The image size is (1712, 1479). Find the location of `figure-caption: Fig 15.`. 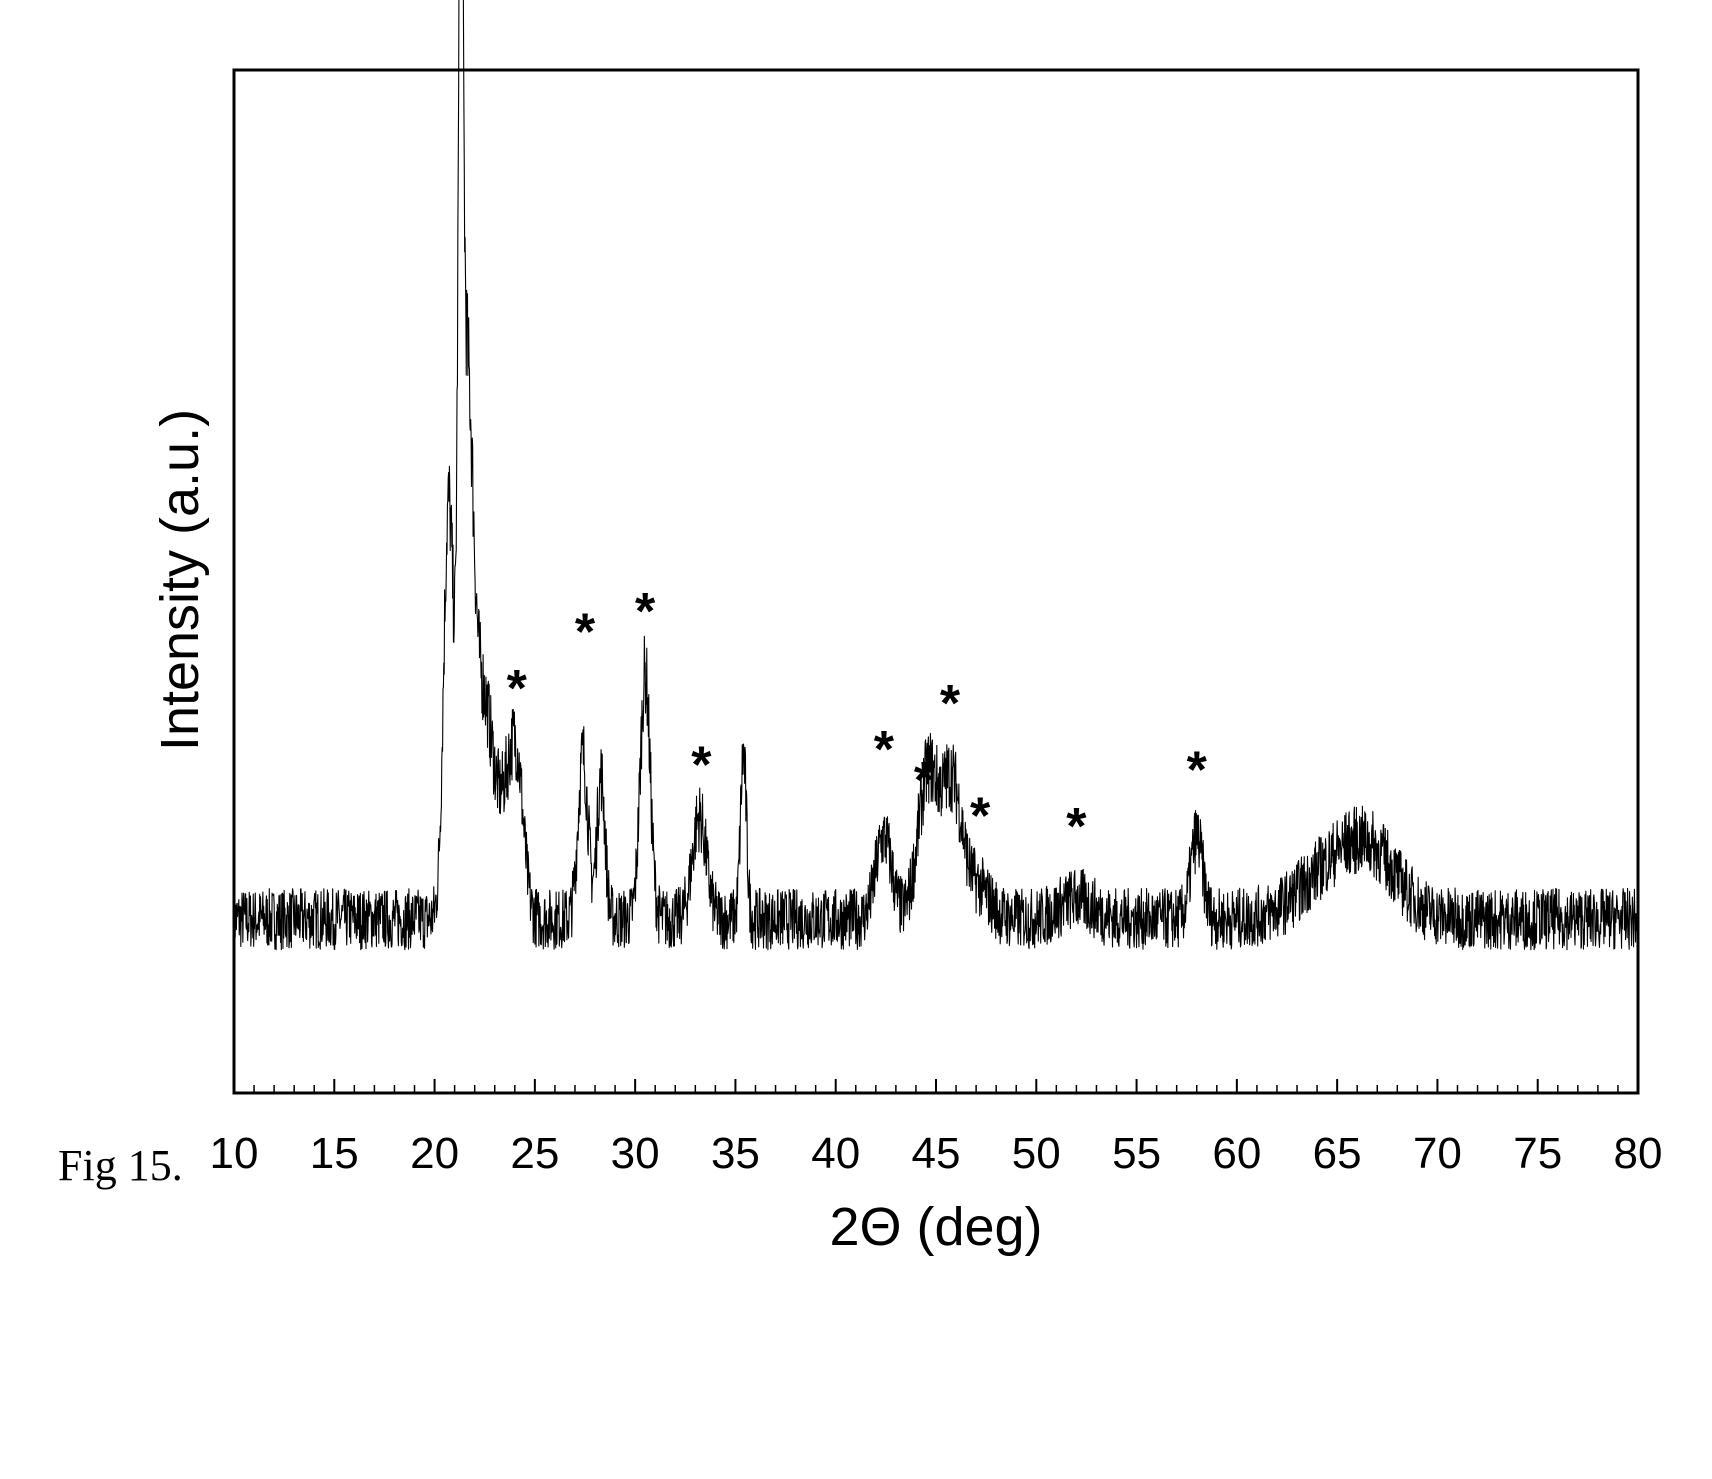

figure-caption: Fig 15. is located at coordinates (120, 1165).